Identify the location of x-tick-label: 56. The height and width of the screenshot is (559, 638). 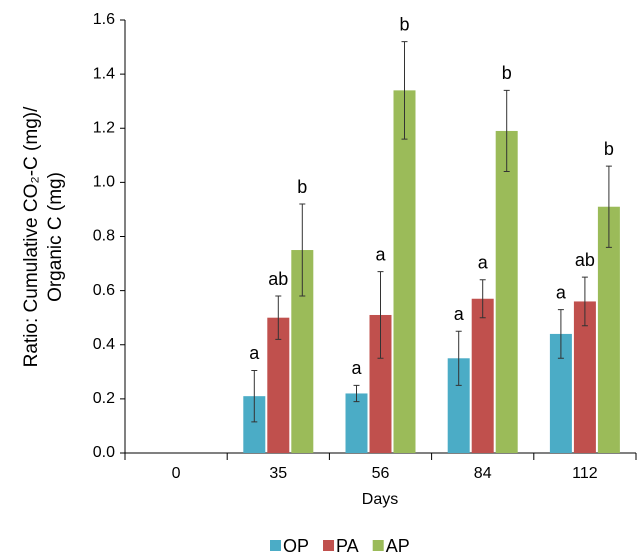
(381, 473).